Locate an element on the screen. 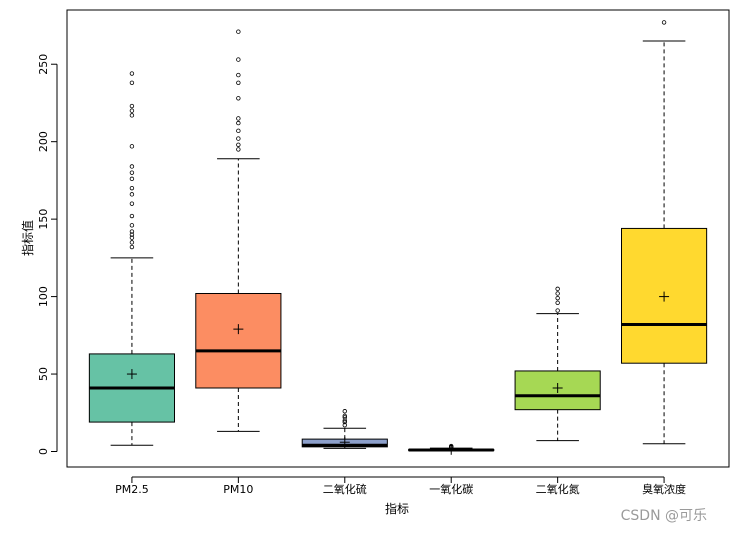 Image resolution: width=739 pixels, height=535 pixels. x-tick-label: 二氧化硫 is located at coordinates (345, 489).